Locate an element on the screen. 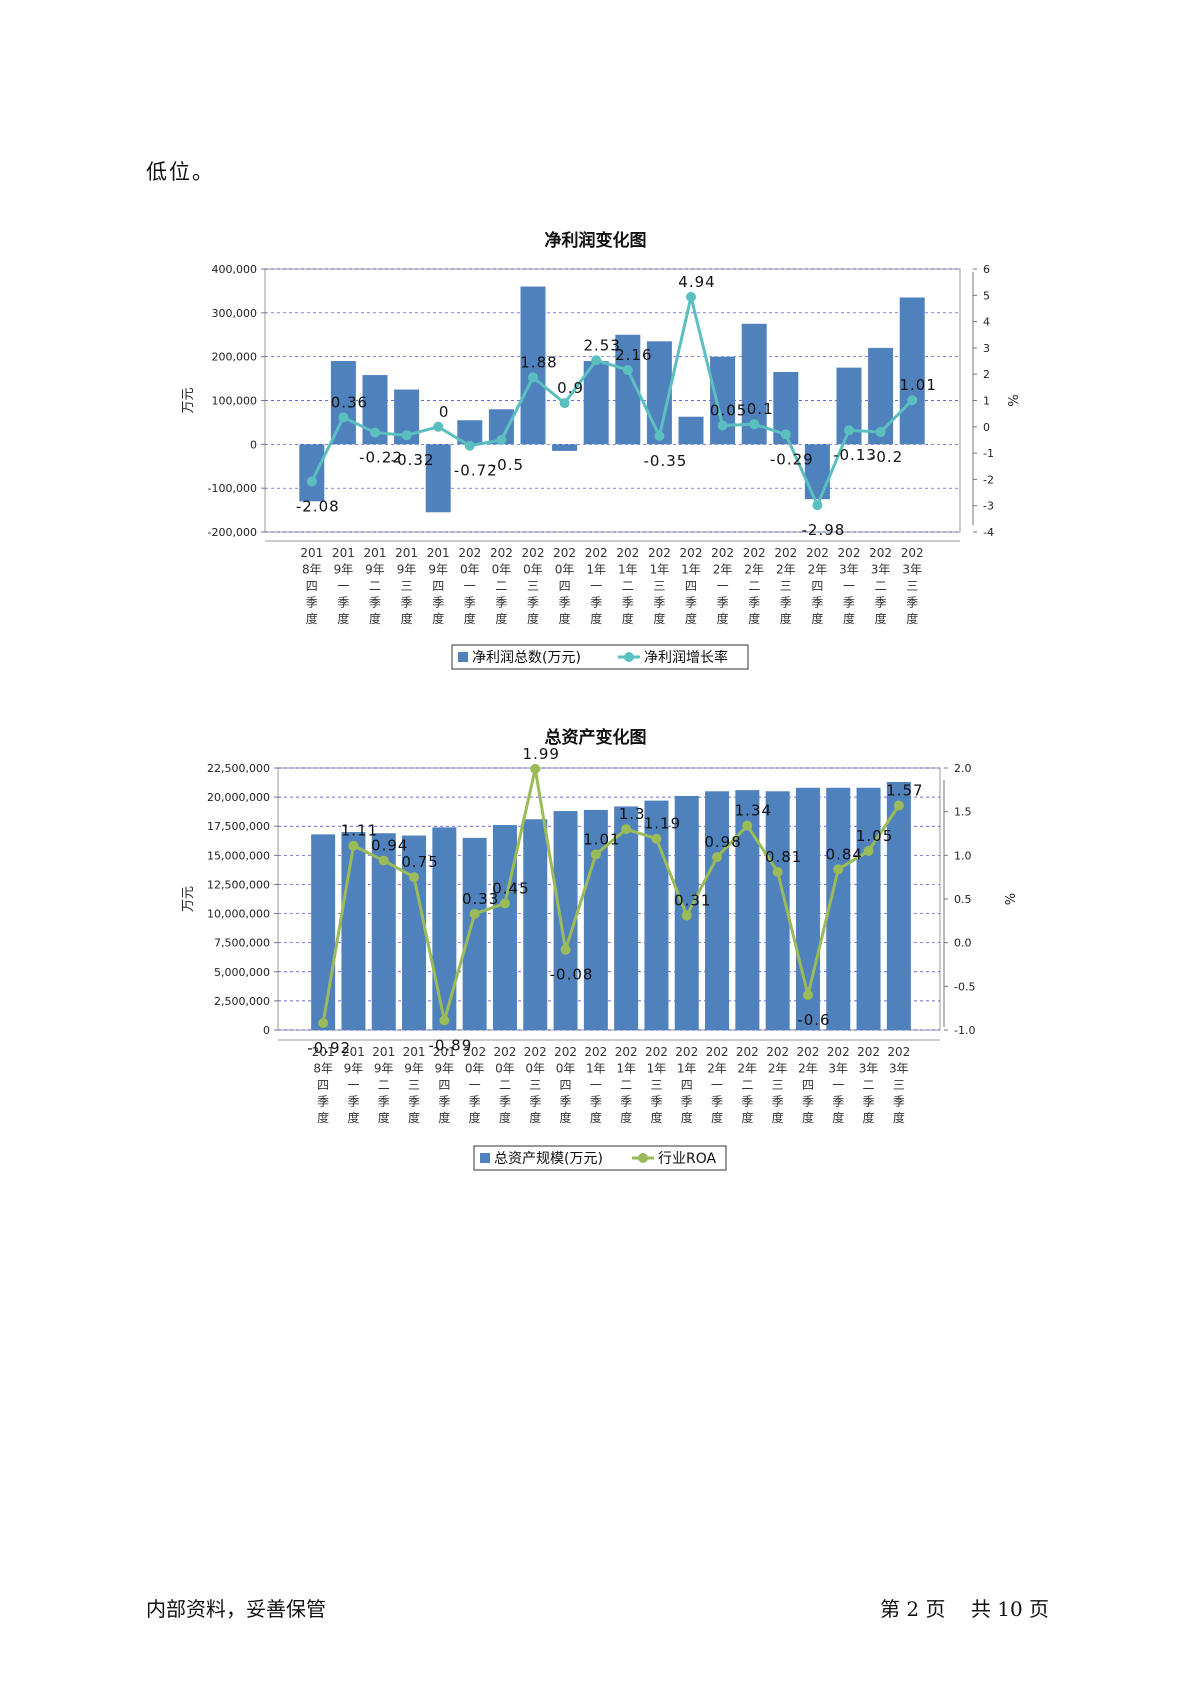 Image resolution: width=1191 pixels, height=1684 pixels. data-label: 1.3 is located at coordinates (632, 814).